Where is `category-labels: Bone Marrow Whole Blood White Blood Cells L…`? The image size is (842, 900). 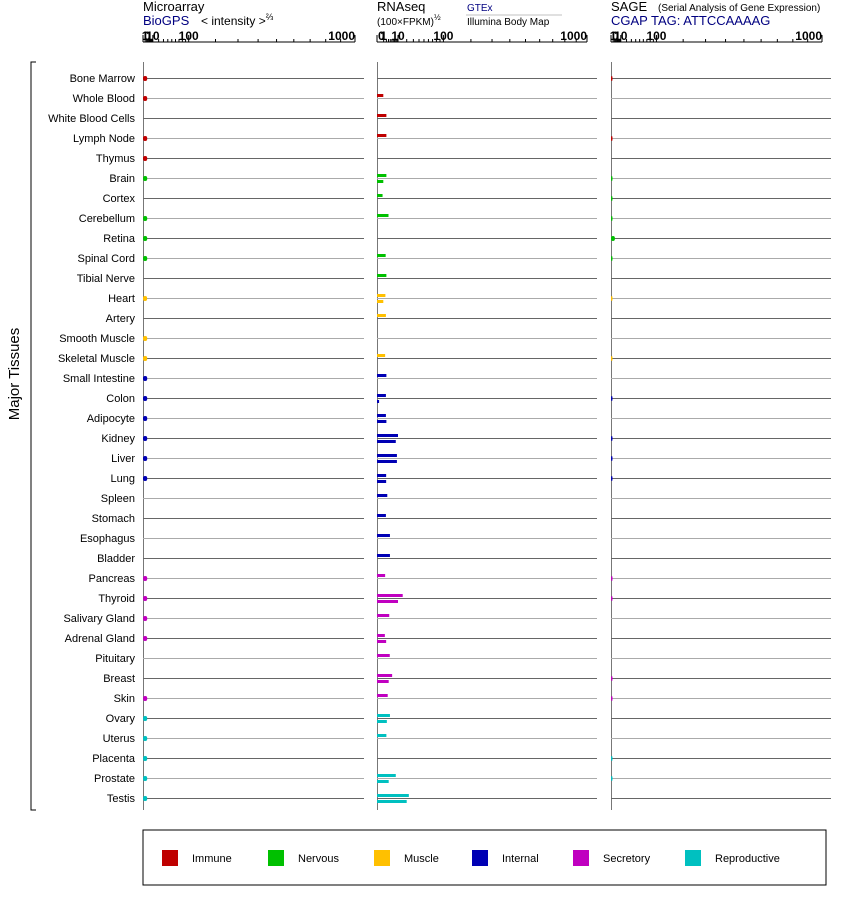 category-labels: Bone Marrow Whole Blood White Blood Cells L… is located at coordinates (92, 439).